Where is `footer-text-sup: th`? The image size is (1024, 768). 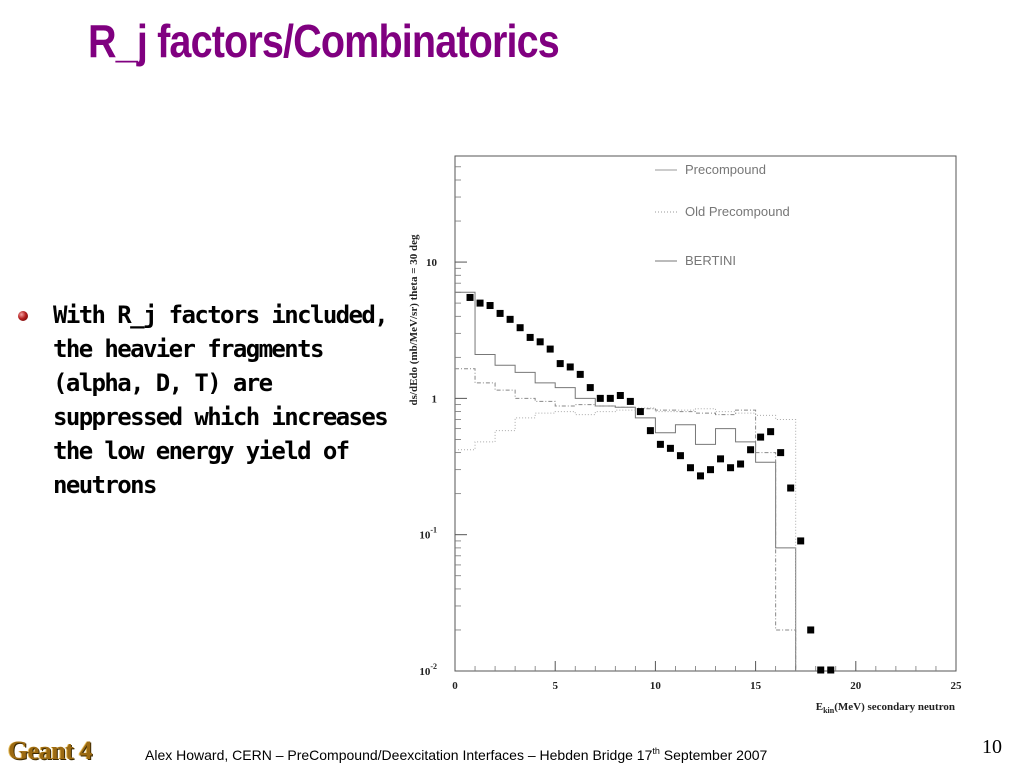 footer-text-sup: th is located at coordinates (656, 751).